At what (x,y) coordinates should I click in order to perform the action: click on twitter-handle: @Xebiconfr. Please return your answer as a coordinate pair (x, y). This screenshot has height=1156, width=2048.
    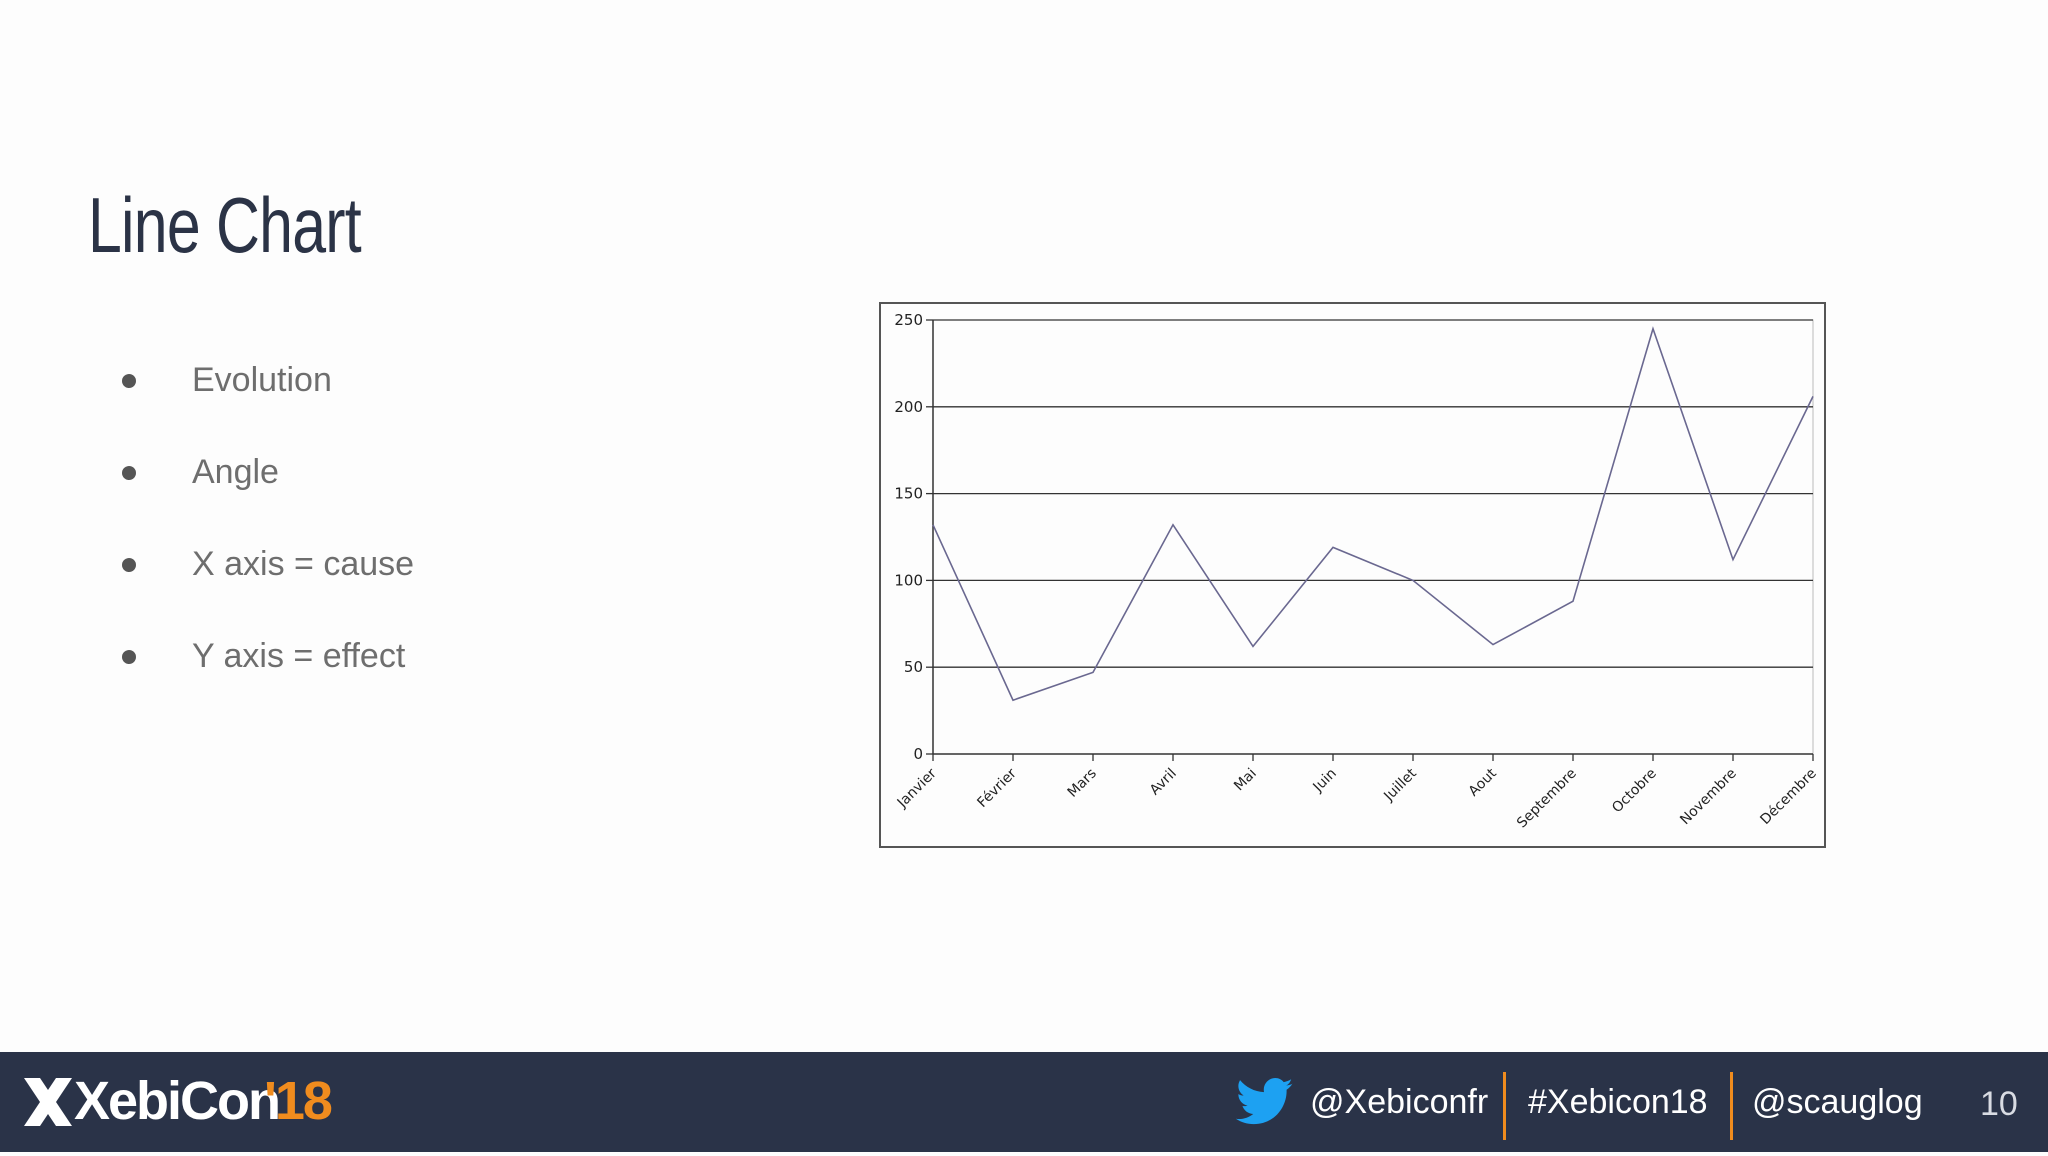
    Looking at the image, I should click on (1399, 1102).